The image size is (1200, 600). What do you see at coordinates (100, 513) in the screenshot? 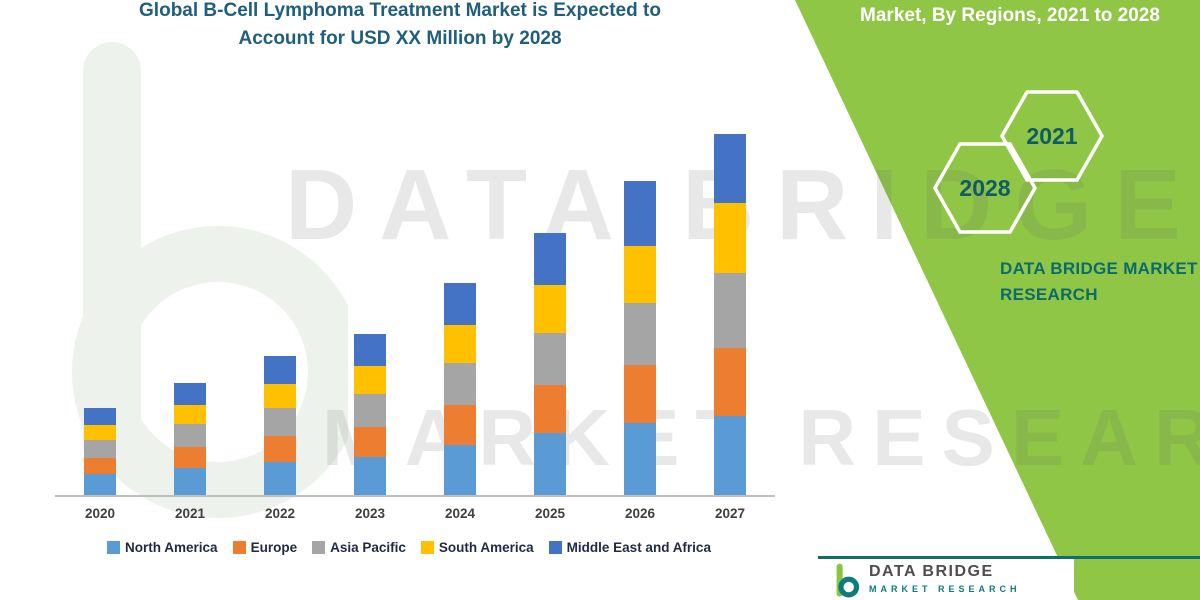
I see `x-tick-label-2020: 2020` at bounding box center [100, 513].